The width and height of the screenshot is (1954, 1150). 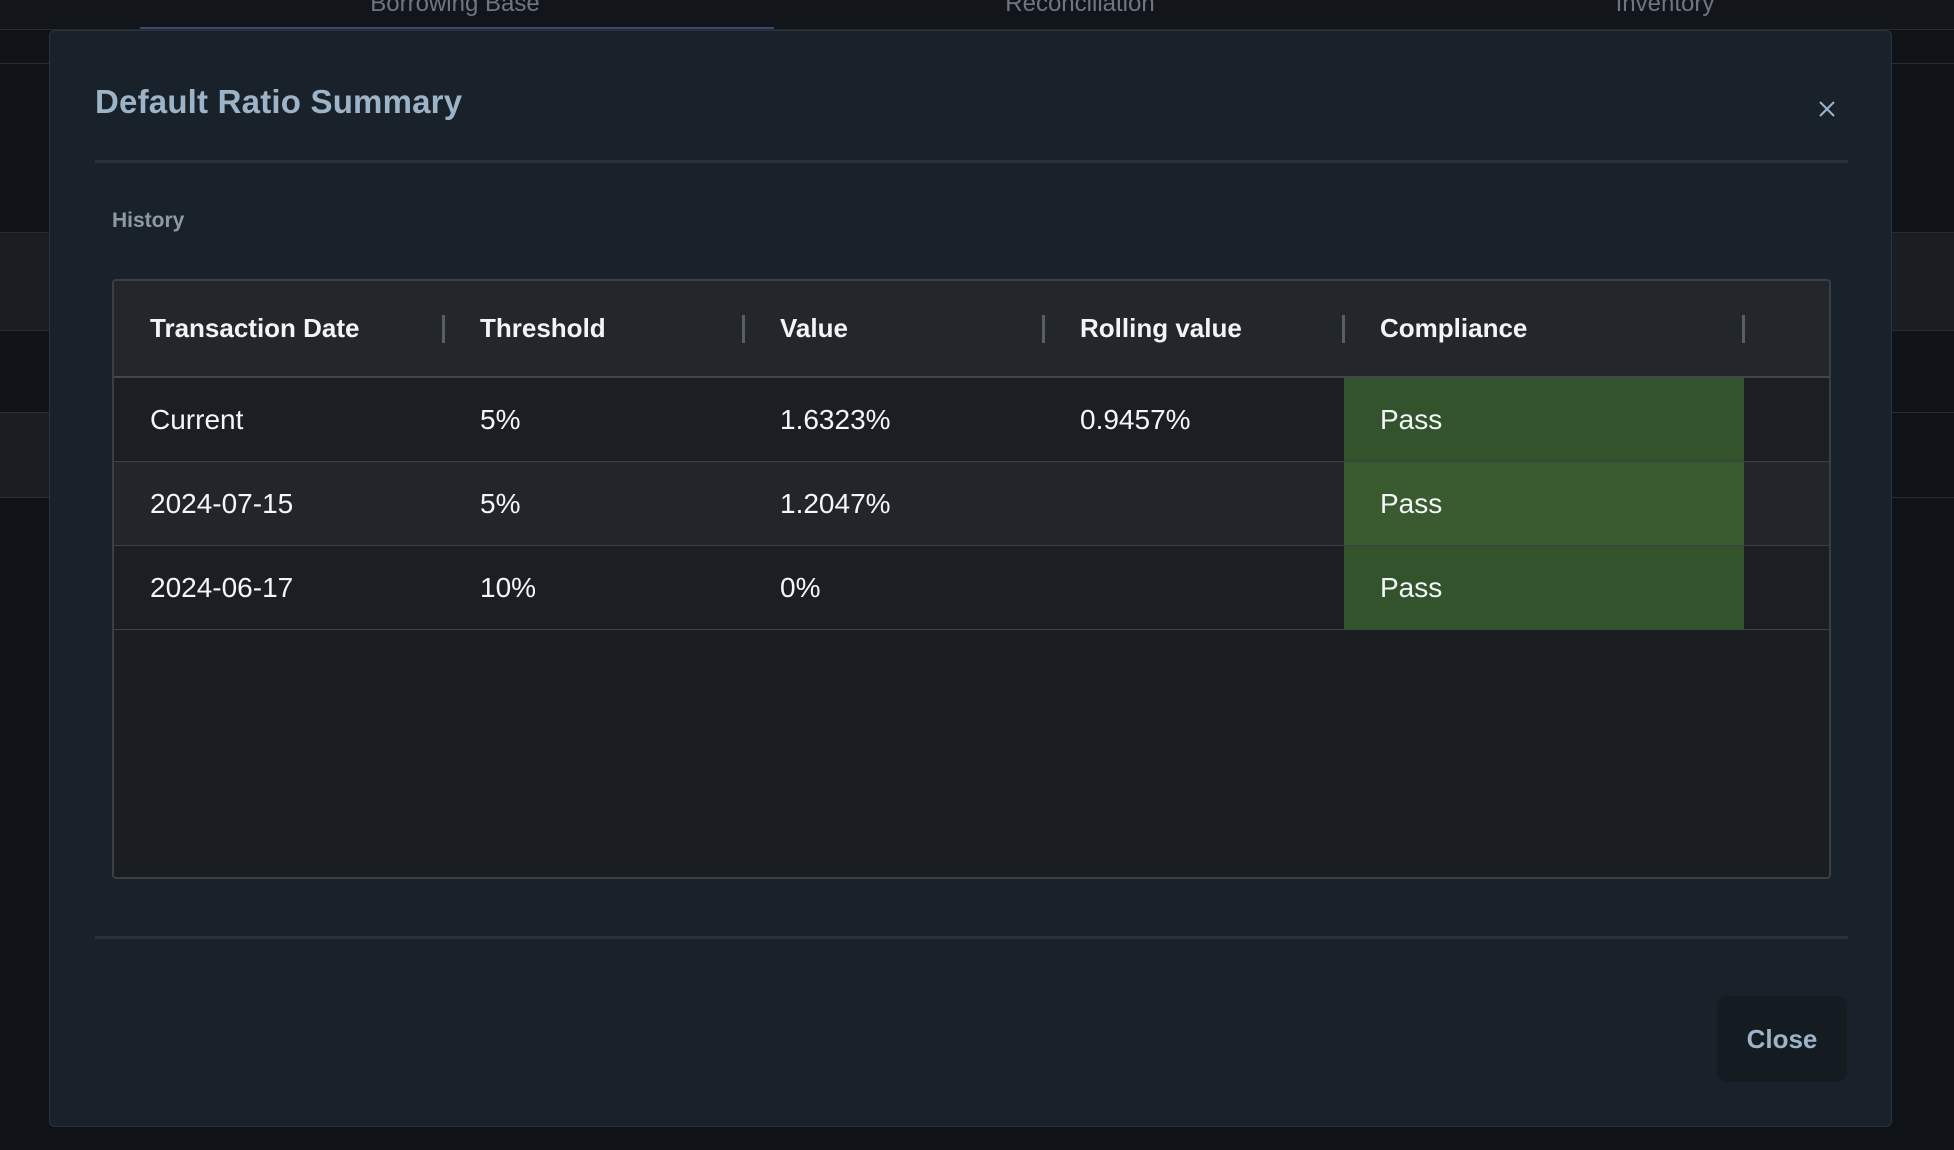 I want to click on column-header-threshold: Threshold, so click(x=543, y=328).